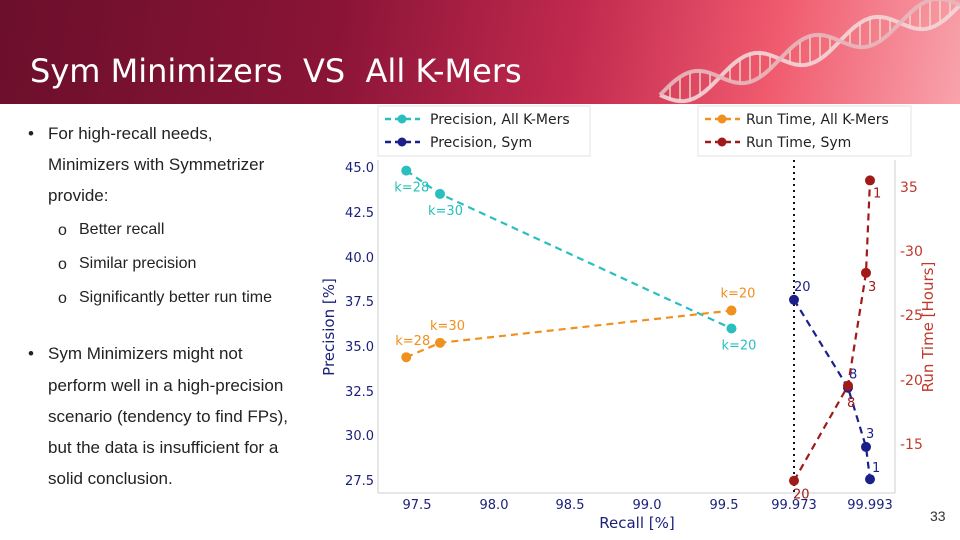 The width and height of the screenshot is (960, 540). I want to click on bullet-text: solid conclusion., so click(110, 478).